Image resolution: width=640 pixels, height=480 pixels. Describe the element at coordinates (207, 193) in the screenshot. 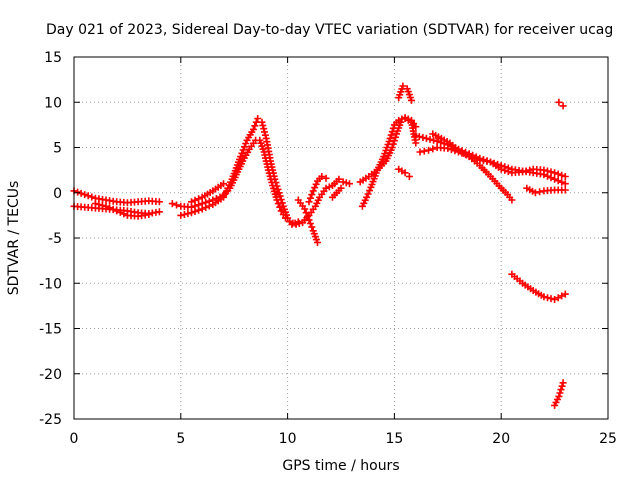

I see `series-track-f` at that location.